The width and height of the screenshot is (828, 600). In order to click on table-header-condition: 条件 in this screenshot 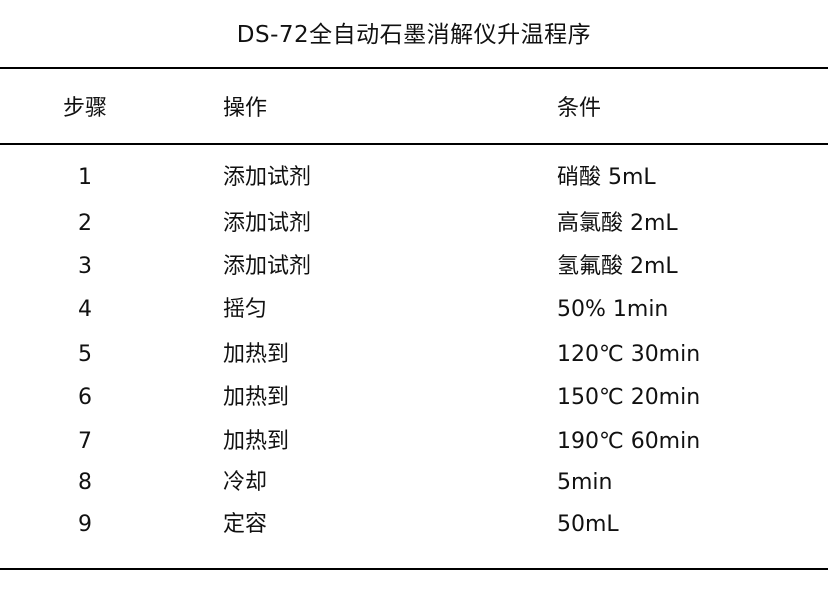, I will do `click(579, 108)`.